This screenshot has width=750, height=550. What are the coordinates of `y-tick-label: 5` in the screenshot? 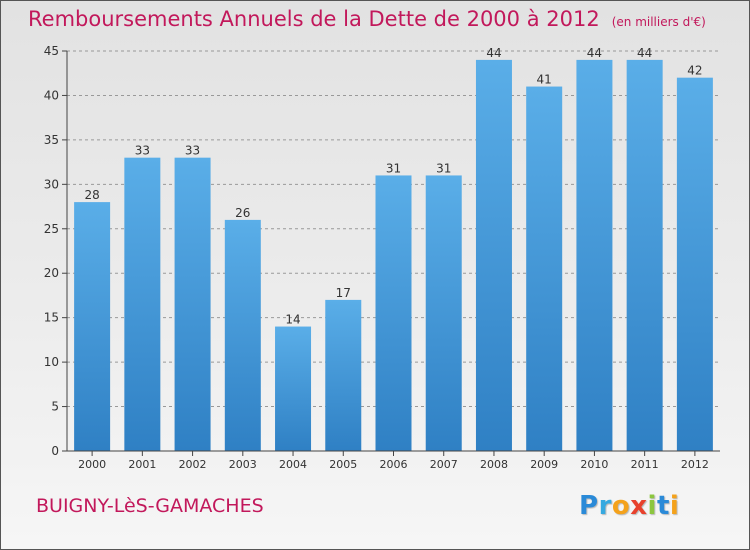 It's located at (55, 407).